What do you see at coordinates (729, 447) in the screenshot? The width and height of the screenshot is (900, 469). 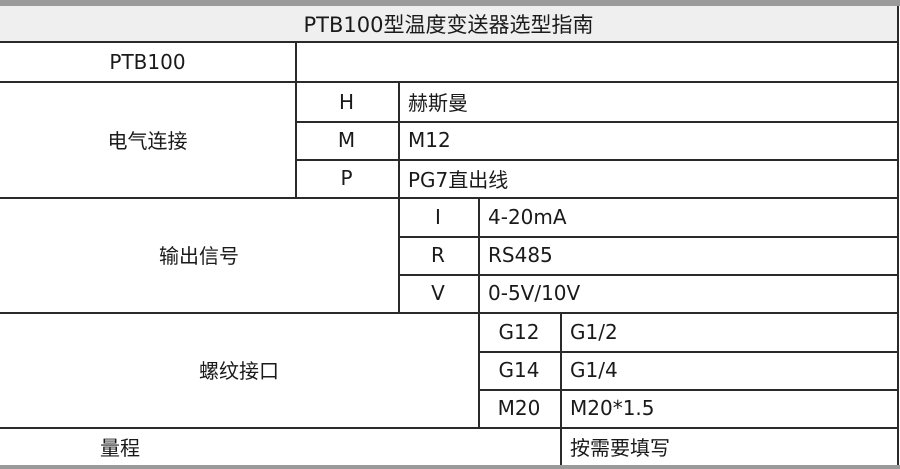 I see `range-desc: 按需要填写` at bounding box center [729, 447].